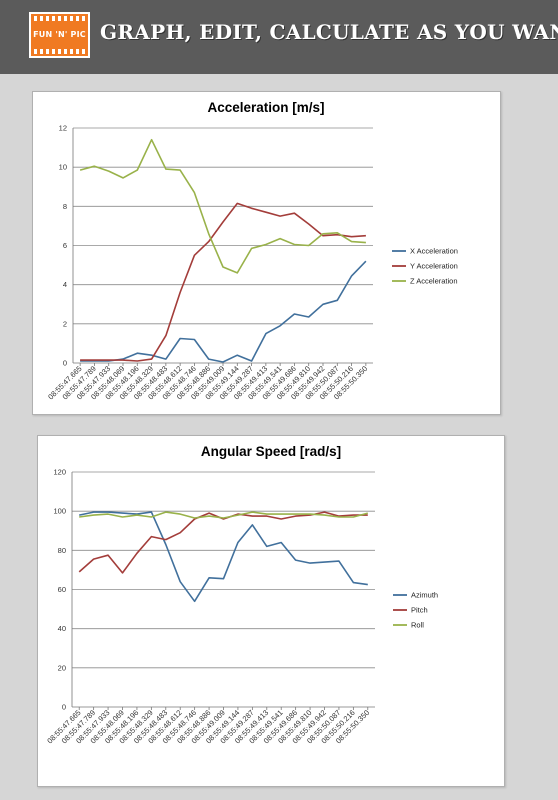  I want to click on legend-label: Z Acceleration, so click(434, 281).